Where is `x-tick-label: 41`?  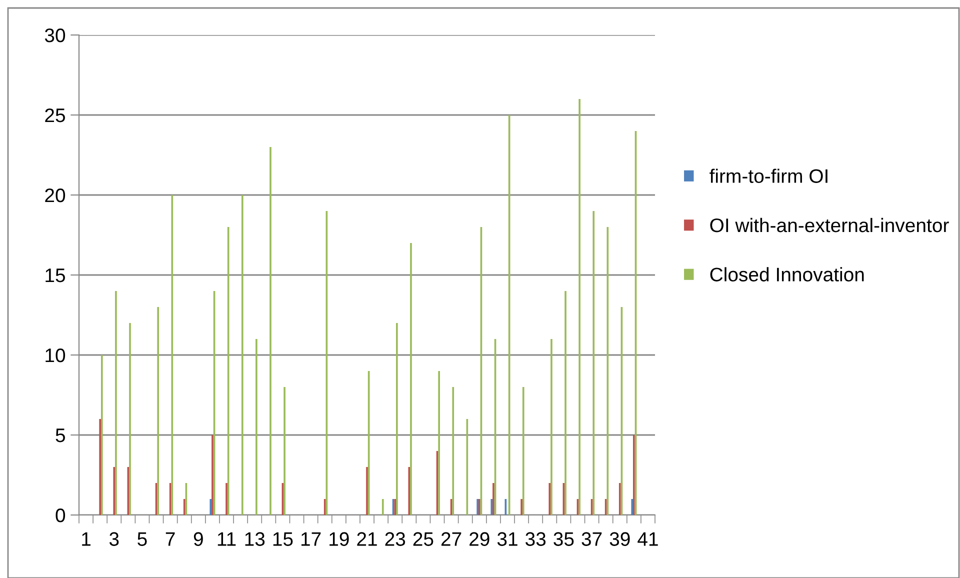 x-tick-label: 41 is located at coordinates (648, 539).